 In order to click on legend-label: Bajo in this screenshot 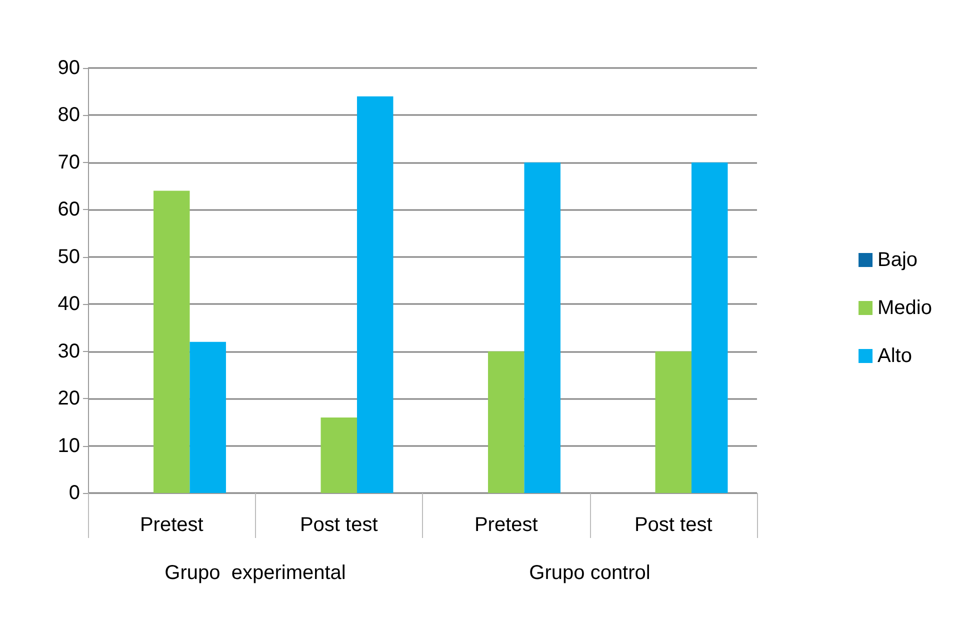, I will do `click(898, 260)`.